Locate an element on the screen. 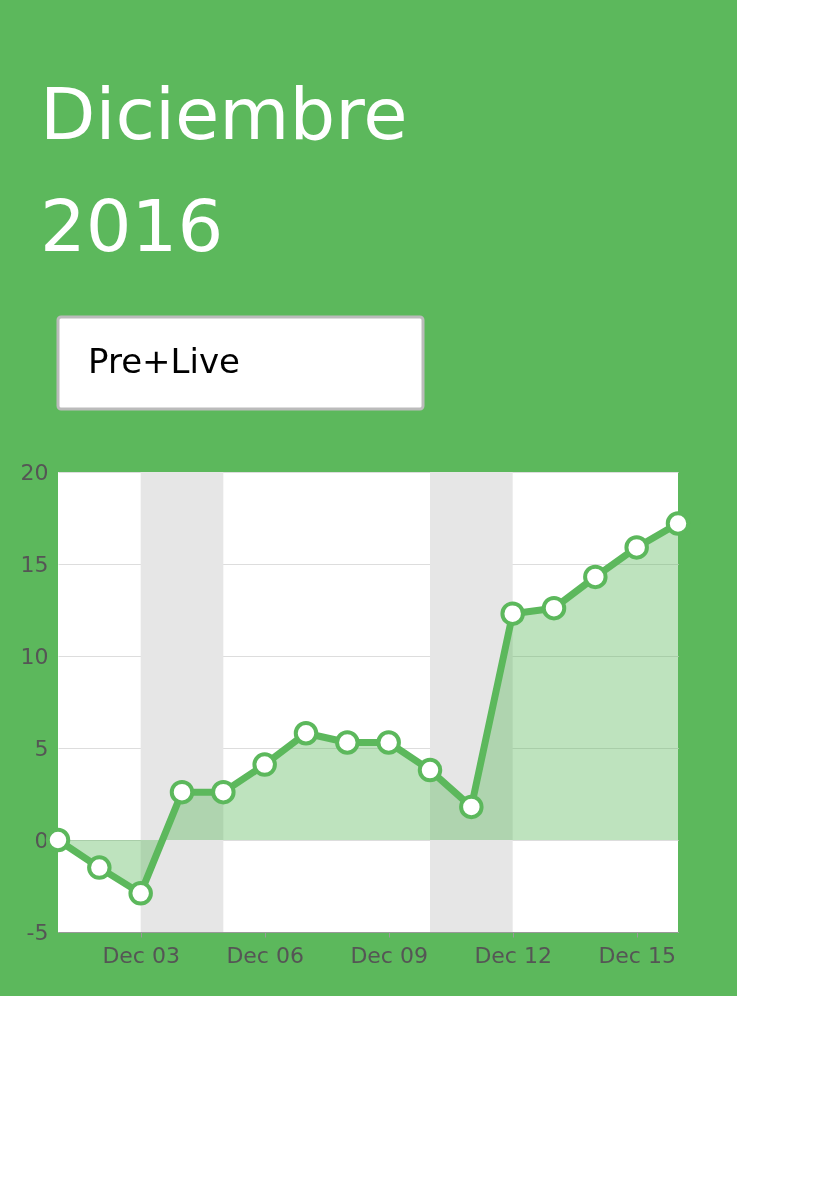 The width and height of the screenshot is (840, 1200). y-tick-label: 5 is located at coordinates (41, 748).